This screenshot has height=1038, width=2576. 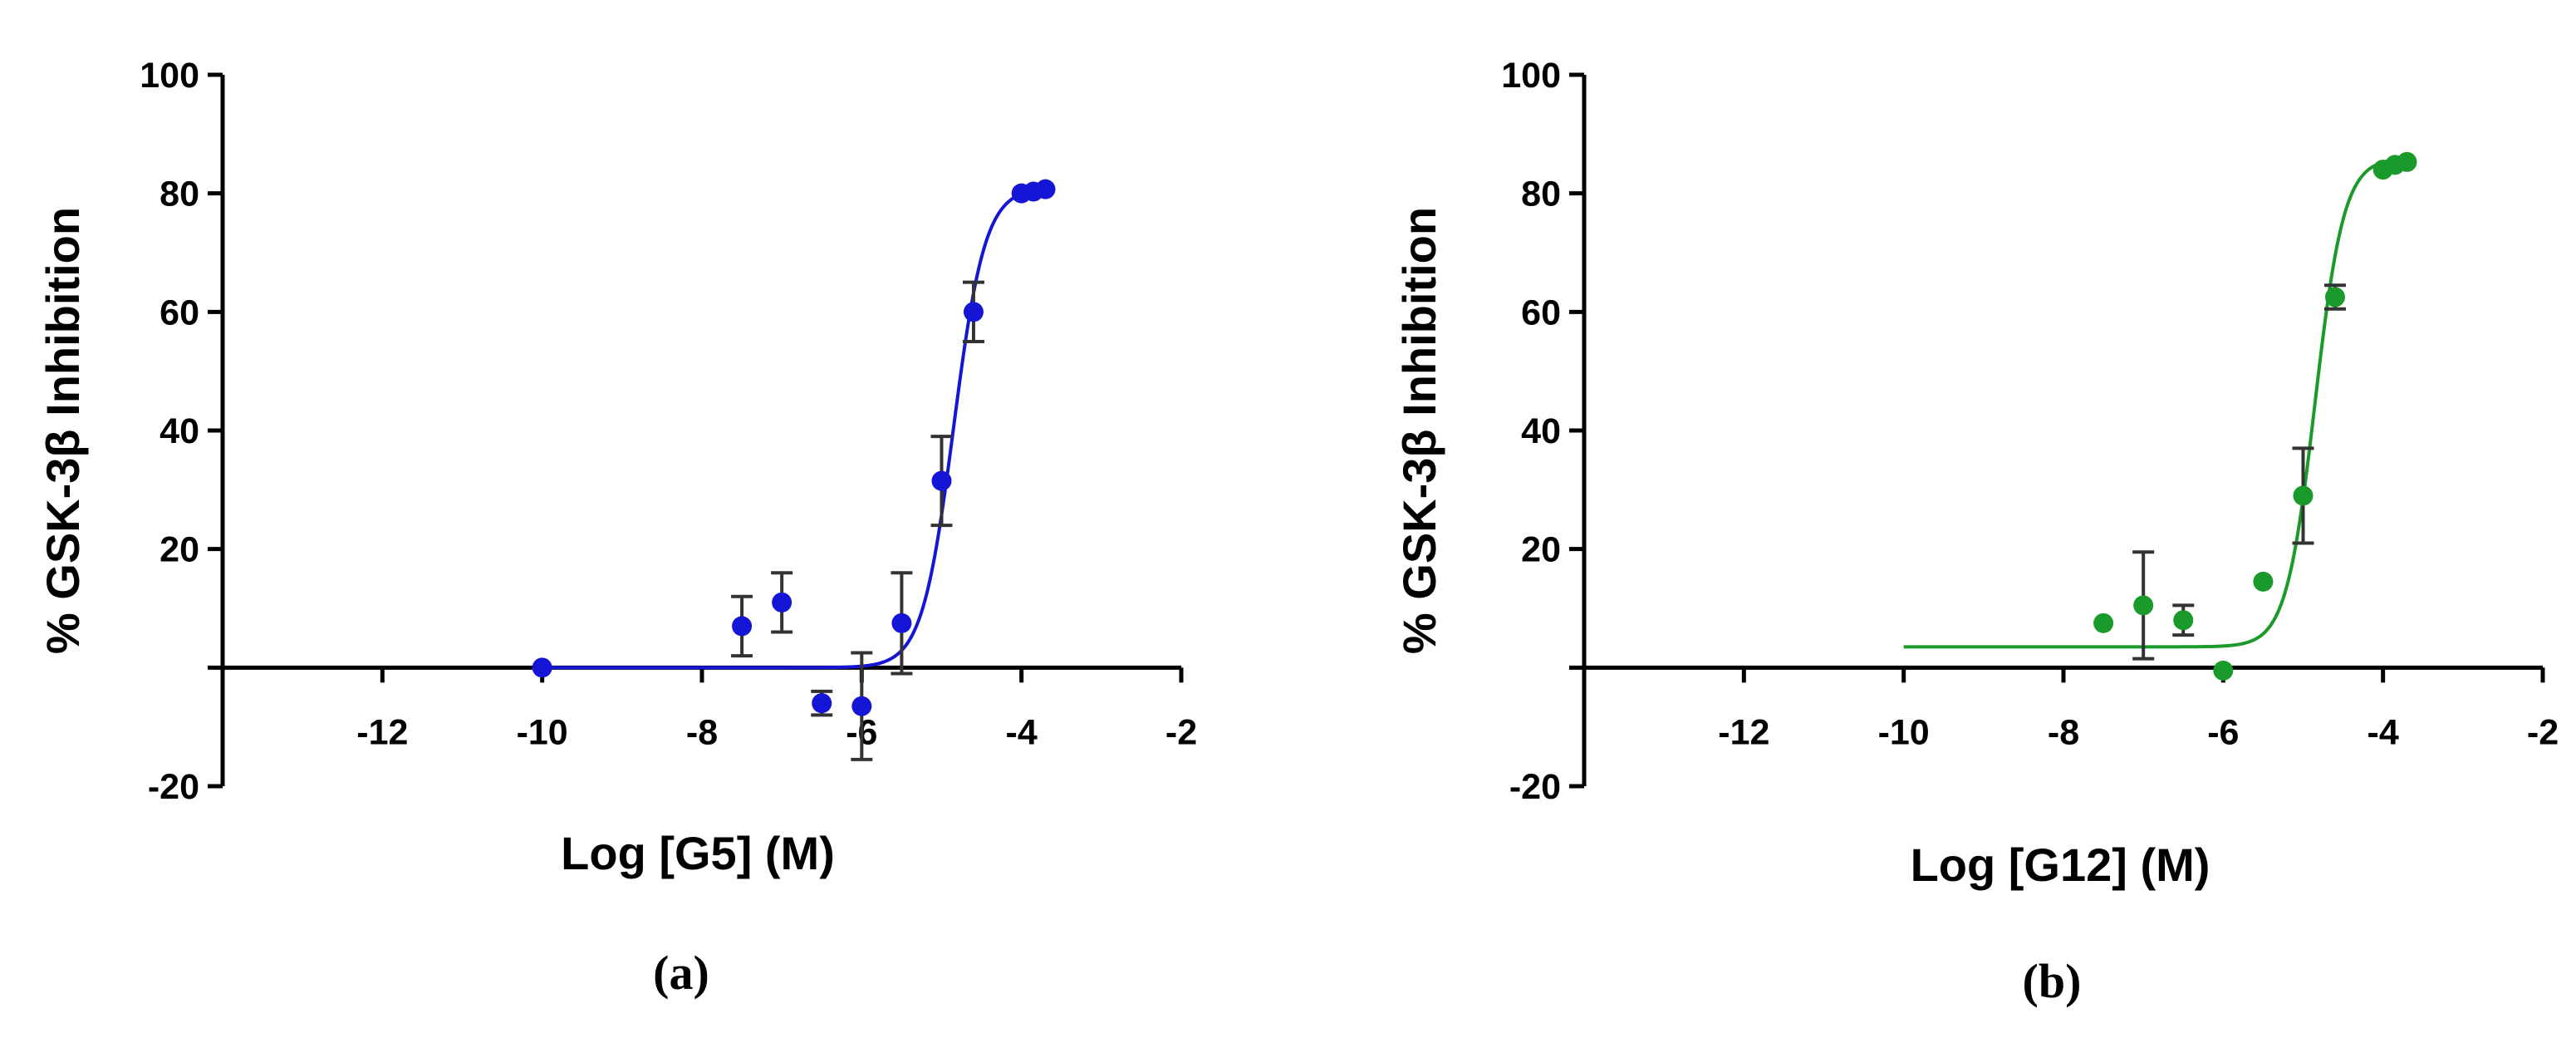 What do you see at coordinates (2060, 865) in the screenshot?
I see `x-axis-title: Log [G12] (M)` at bounding box center [2060, 865].